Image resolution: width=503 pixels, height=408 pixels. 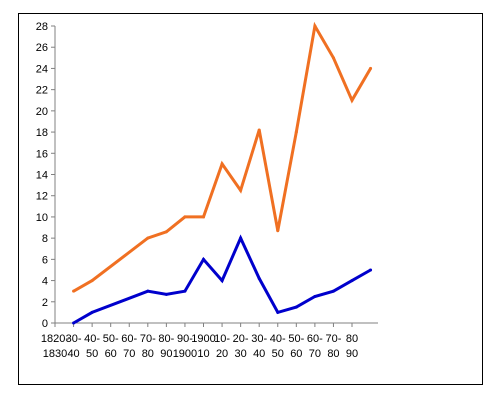 What do you see at coordinates (222, 346) in the screenshot?
I see `x-tick-label: 10-20` at bounding box center [222, 346].